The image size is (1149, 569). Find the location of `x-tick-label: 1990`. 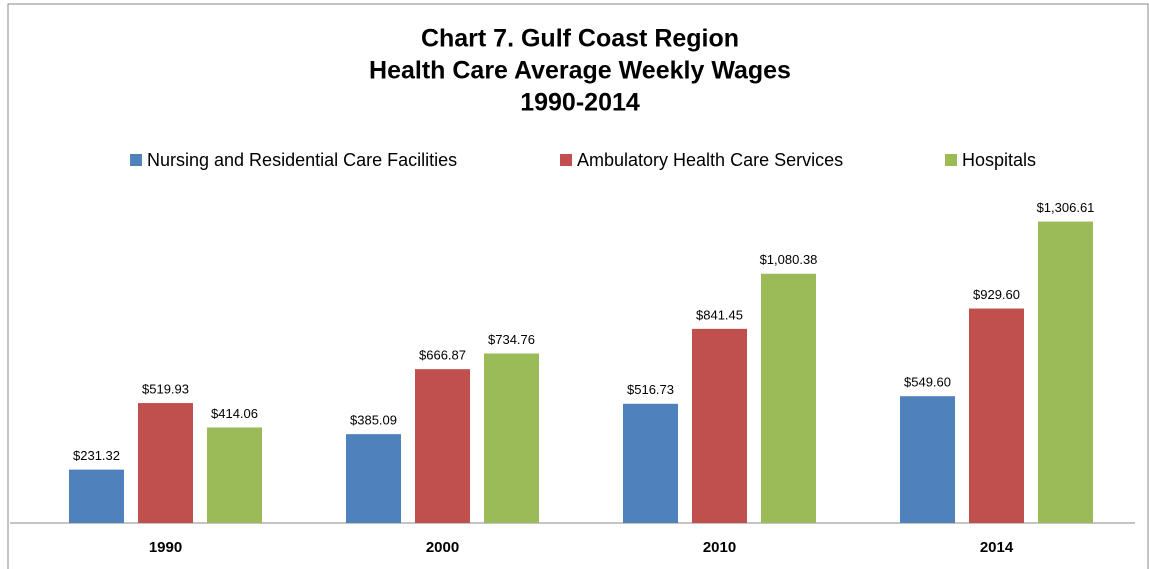

x-tick-label: 1990 is located at coordinates (165, 547).